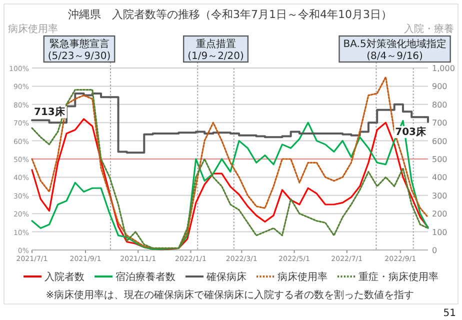 This screenshot has width=462, height=320. What do you see at coordinates (50, 112) in the screenshot?
I see `annotation: 713床` at bounding box center [50, 112].